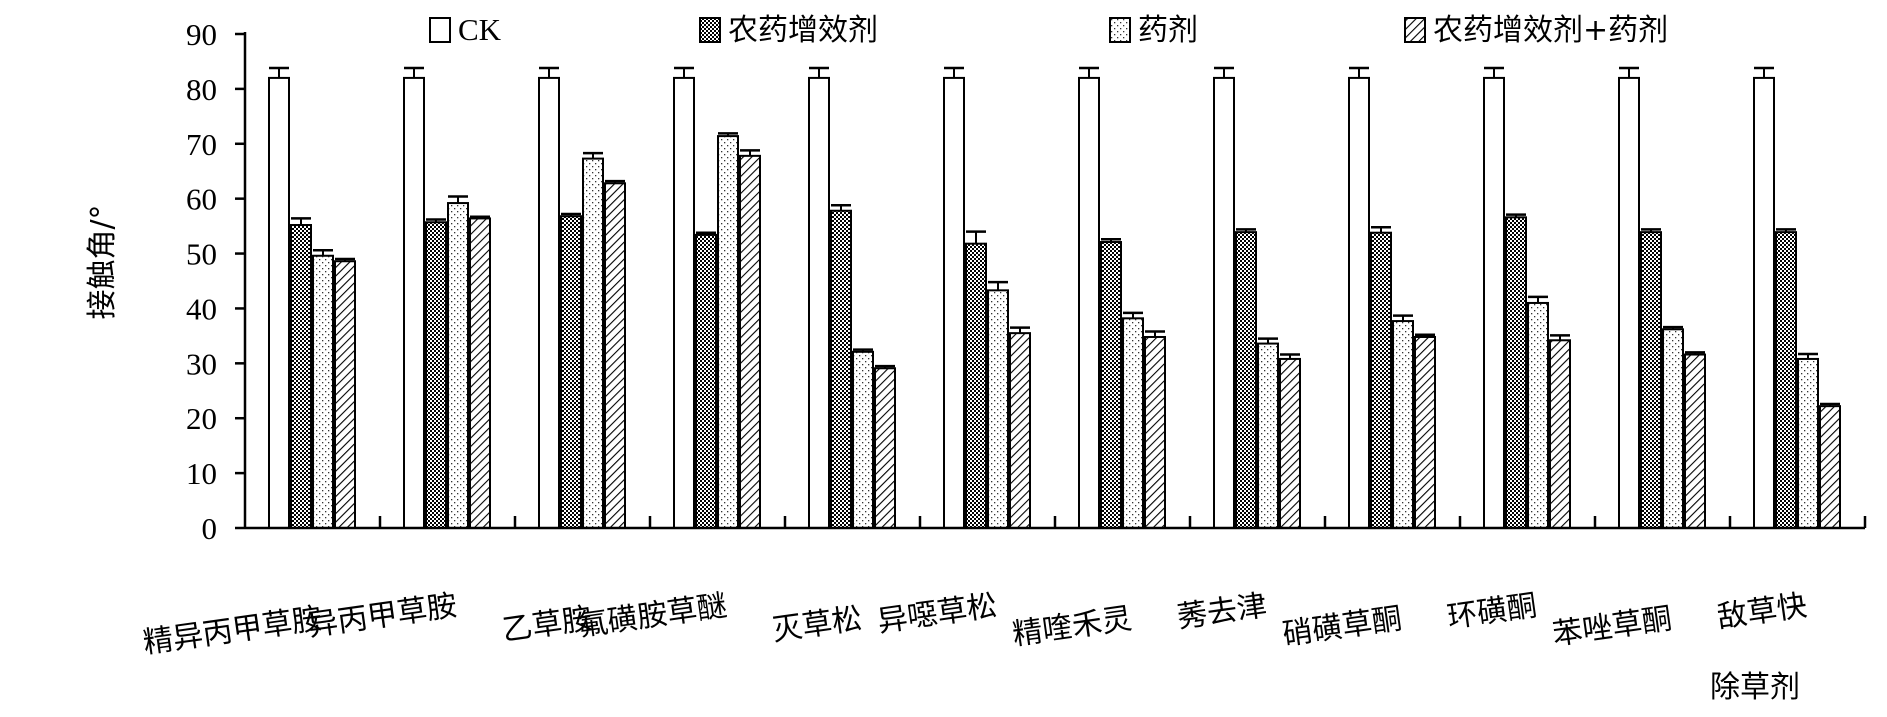 The image size is (1887, 717). Describe the element at coordinates (480, 29) in the screenshot. I see `legend-label: CK` at that location.